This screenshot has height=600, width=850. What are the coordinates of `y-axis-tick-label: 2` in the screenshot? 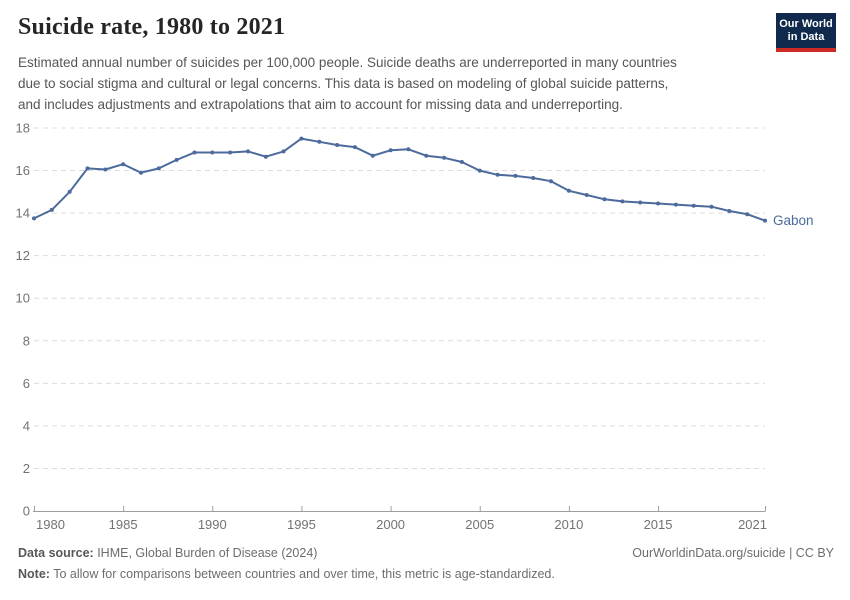 It's located at (26, 468).